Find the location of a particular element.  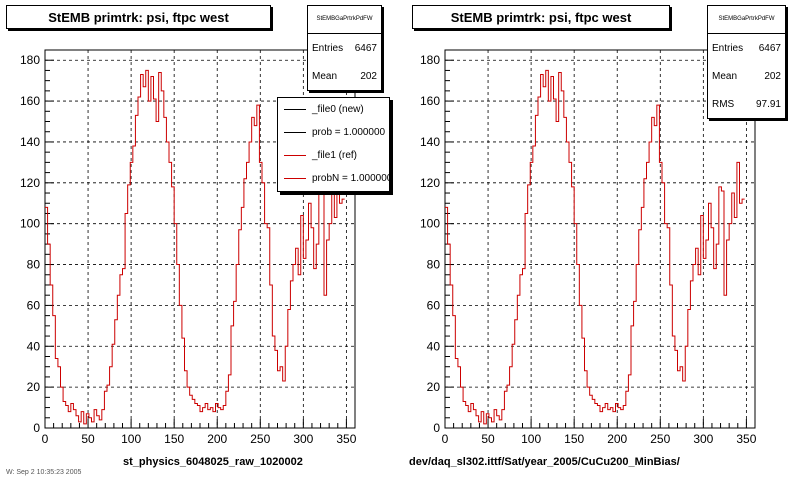

legend-entry-file0: _file0 (new) is located at coordinates (333, 109).